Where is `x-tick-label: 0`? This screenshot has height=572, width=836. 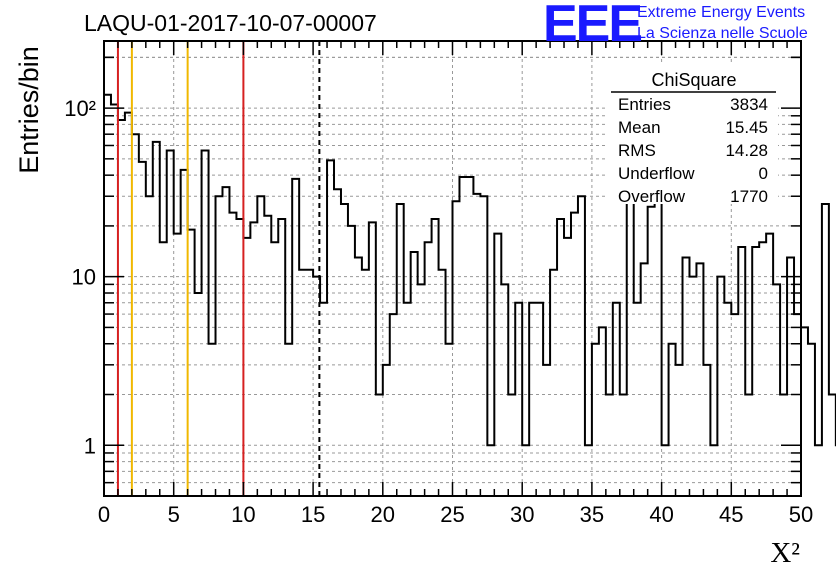
x-tick-label: 0 is located at coordinates (104, 514).